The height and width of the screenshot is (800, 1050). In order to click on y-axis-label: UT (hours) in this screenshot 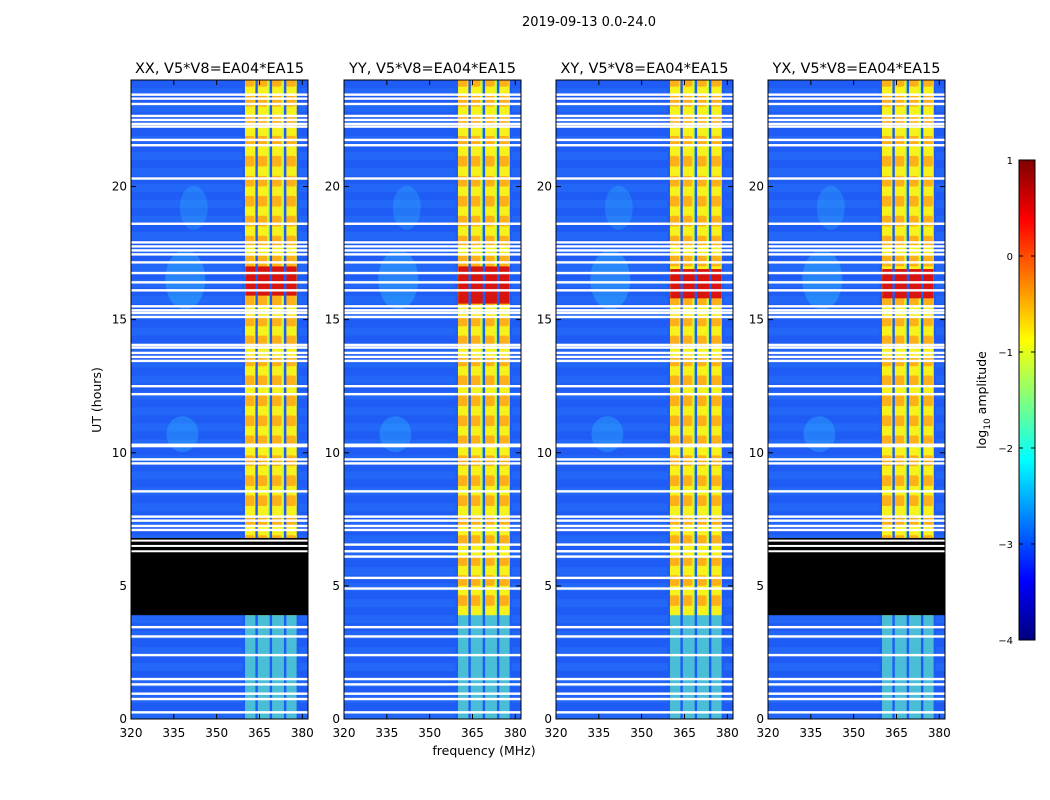, I will do `click(96, 400)`.